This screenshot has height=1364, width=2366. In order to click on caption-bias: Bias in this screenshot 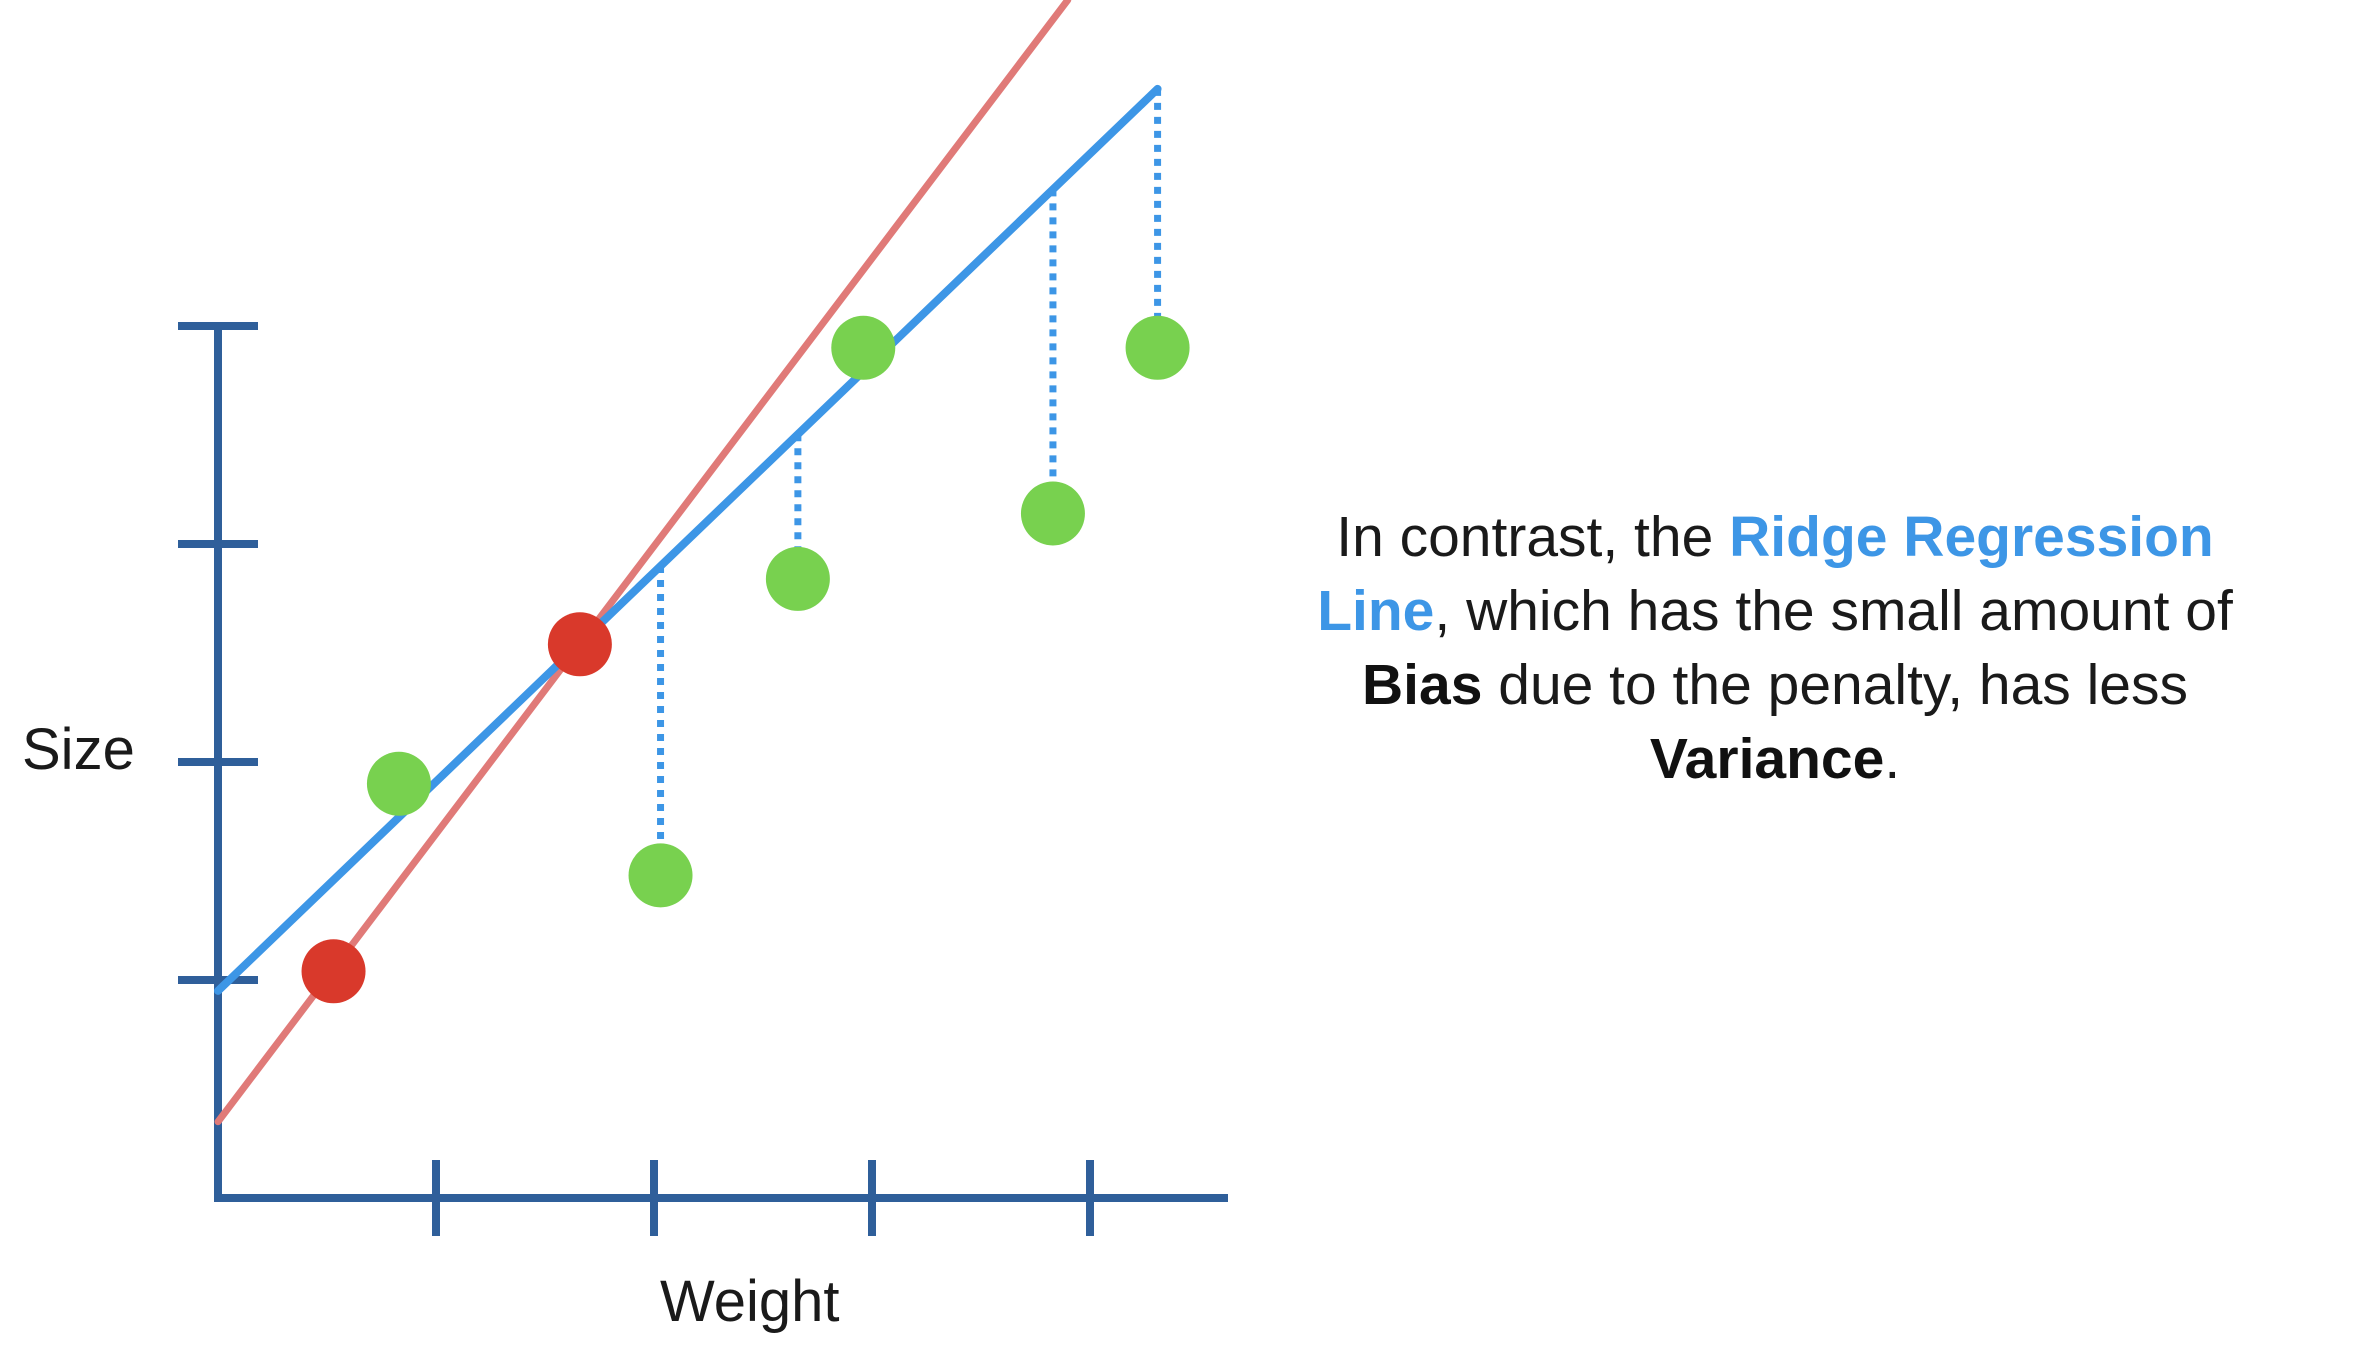, I will do `click(1422, 685)`.